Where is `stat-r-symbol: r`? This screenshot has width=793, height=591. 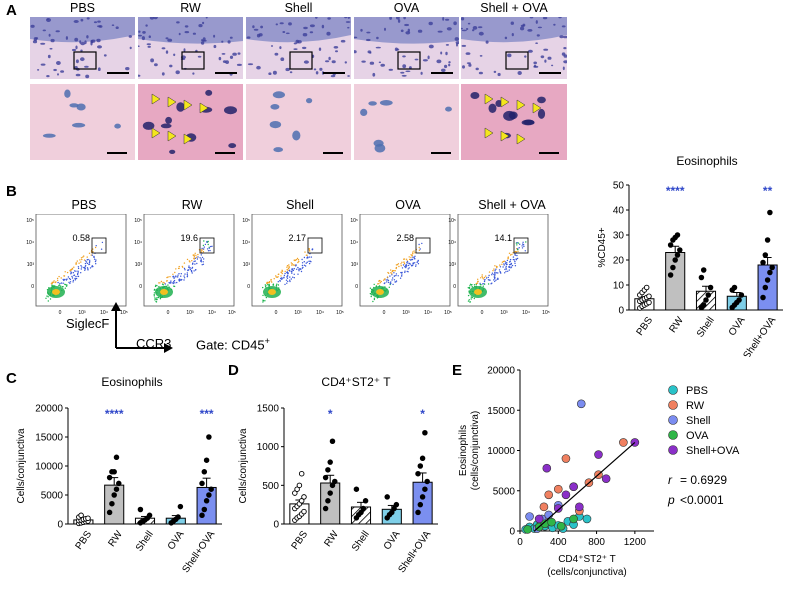
stat-r-symbol: r is located at coordinates (670, 480).